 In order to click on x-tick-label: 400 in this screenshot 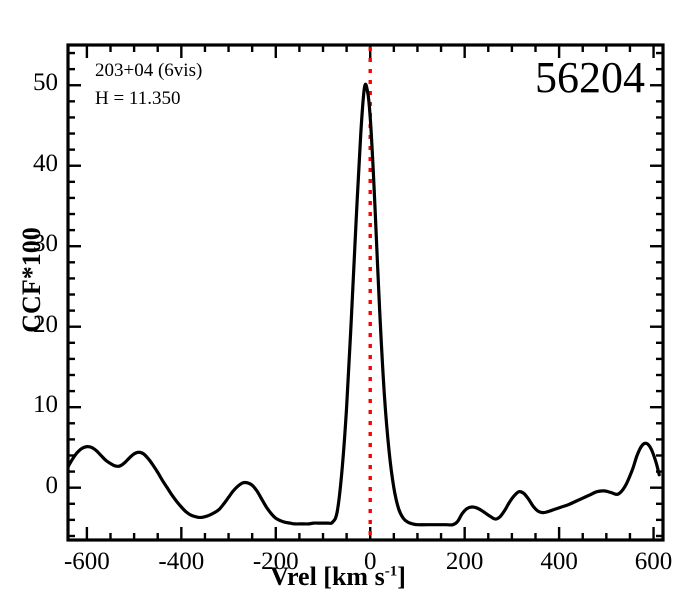, I will do `click(559, 561)`.